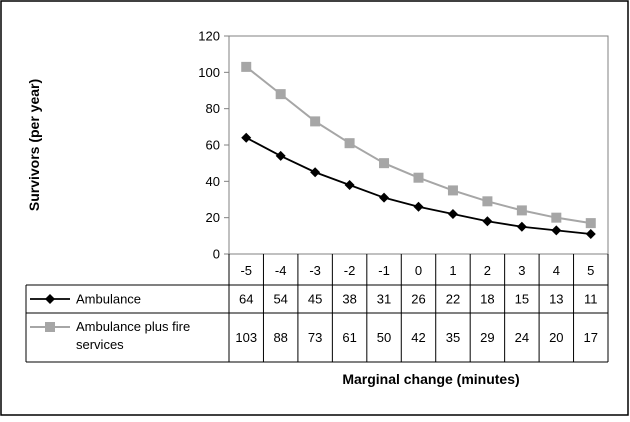  I want to click on legend-entry: Ambulance, so click(108, 299).